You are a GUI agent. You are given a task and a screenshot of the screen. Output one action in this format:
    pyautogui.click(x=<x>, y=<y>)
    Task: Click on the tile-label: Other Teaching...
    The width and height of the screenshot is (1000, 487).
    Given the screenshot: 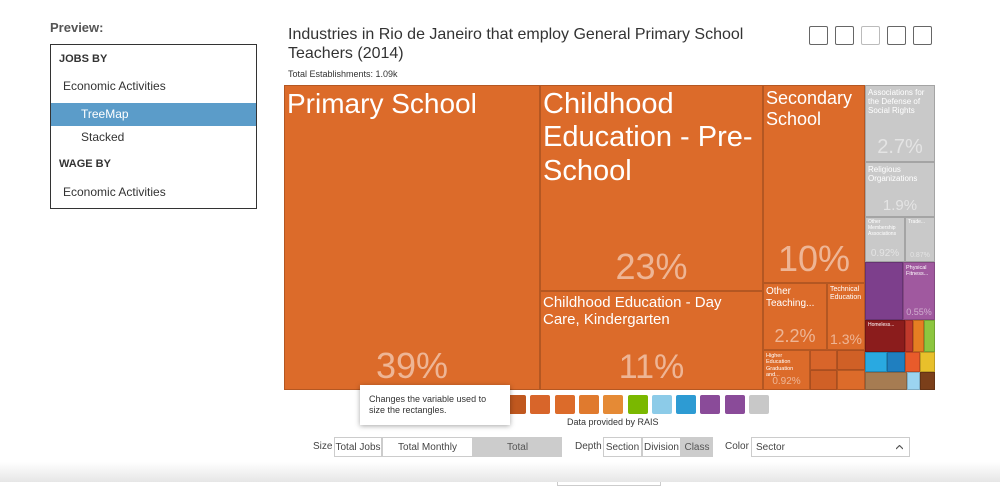 What is the action you would take?
    pyautogui.click(x=790, y=297)
    